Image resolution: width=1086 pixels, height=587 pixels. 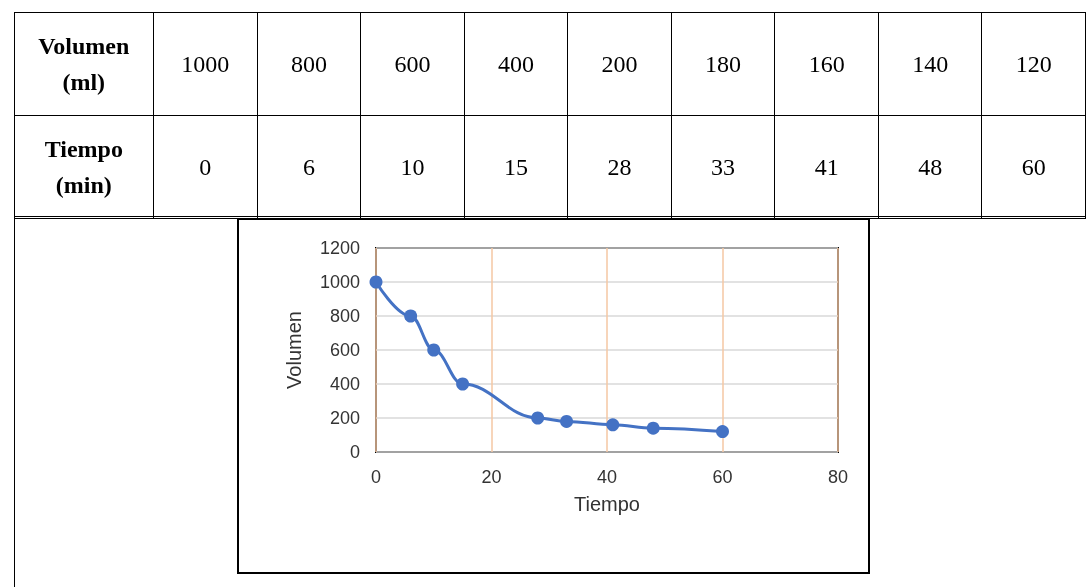 What do you see at coordinates (826, 64) in the screenshot?
I see `text: 160` at bounding box center [826, 64].